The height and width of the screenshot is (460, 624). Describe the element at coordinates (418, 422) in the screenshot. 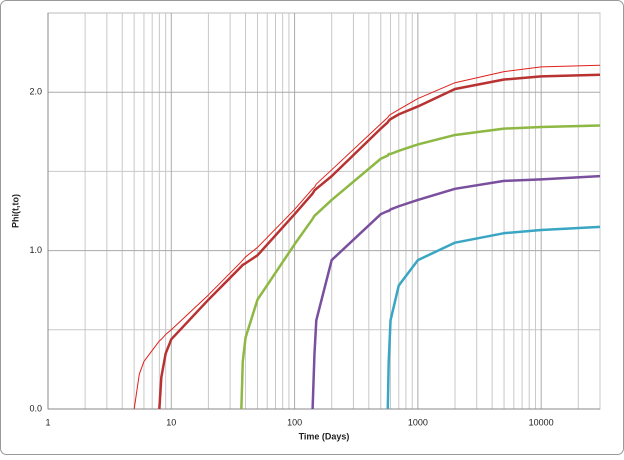

I see `x-tick-label: 1000` at that location.